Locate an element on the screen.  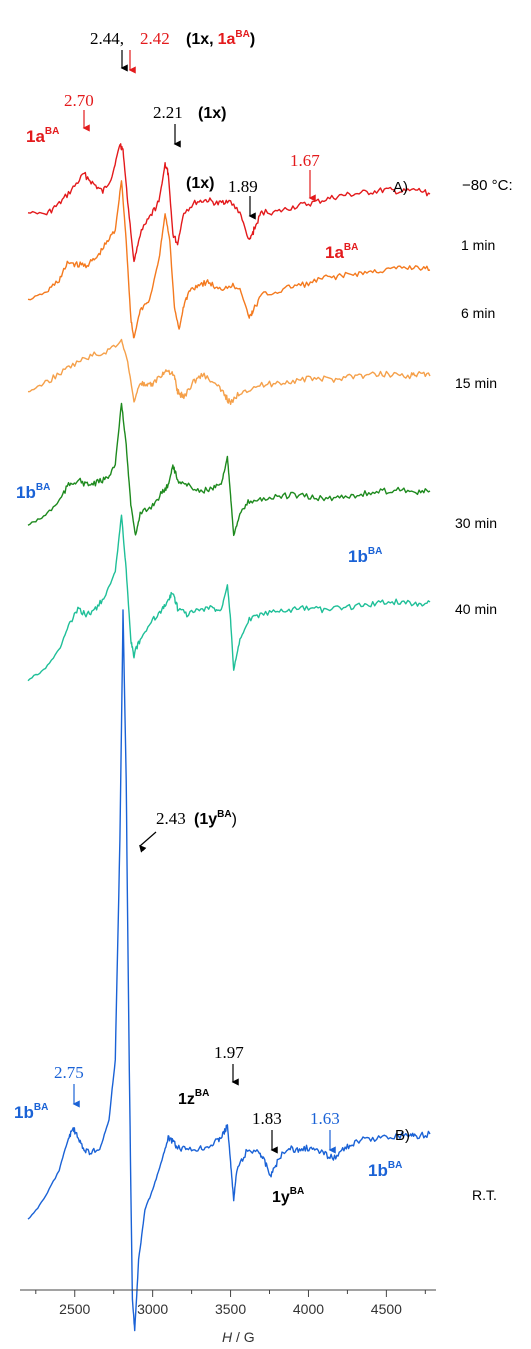
species-label-1aba-left: 1aBA is located at coordinates (42, 136).